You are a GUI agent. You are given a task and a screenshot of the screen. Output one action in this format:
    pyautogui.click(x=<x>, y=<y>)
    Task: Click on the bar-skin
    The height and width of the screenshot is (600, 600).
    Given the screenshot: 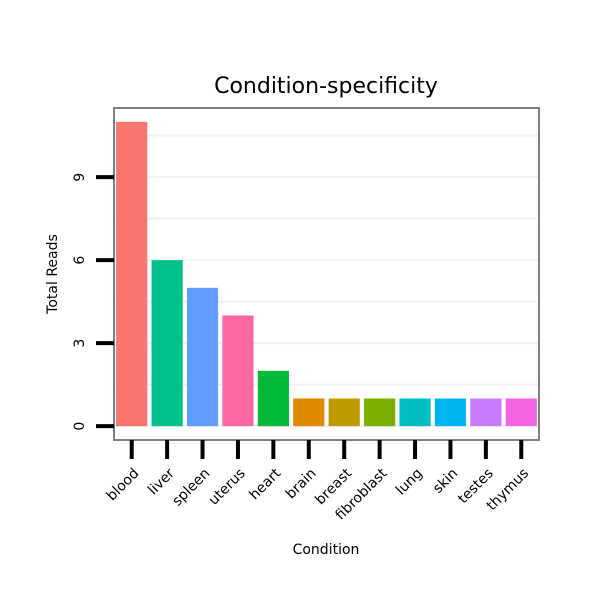 What is the action you would take?
    pyautogui.click(x=450, y=412)
    